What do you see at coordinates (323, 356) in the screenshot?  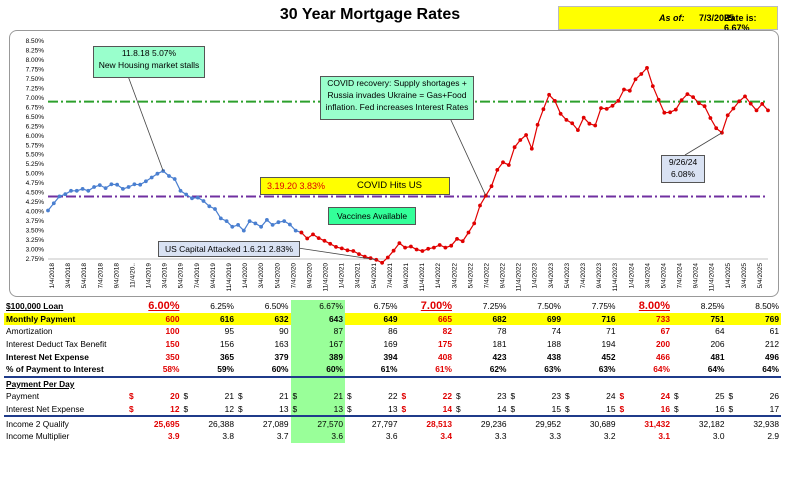 I see `value-cell: 389` at bounding box center [323, 356].